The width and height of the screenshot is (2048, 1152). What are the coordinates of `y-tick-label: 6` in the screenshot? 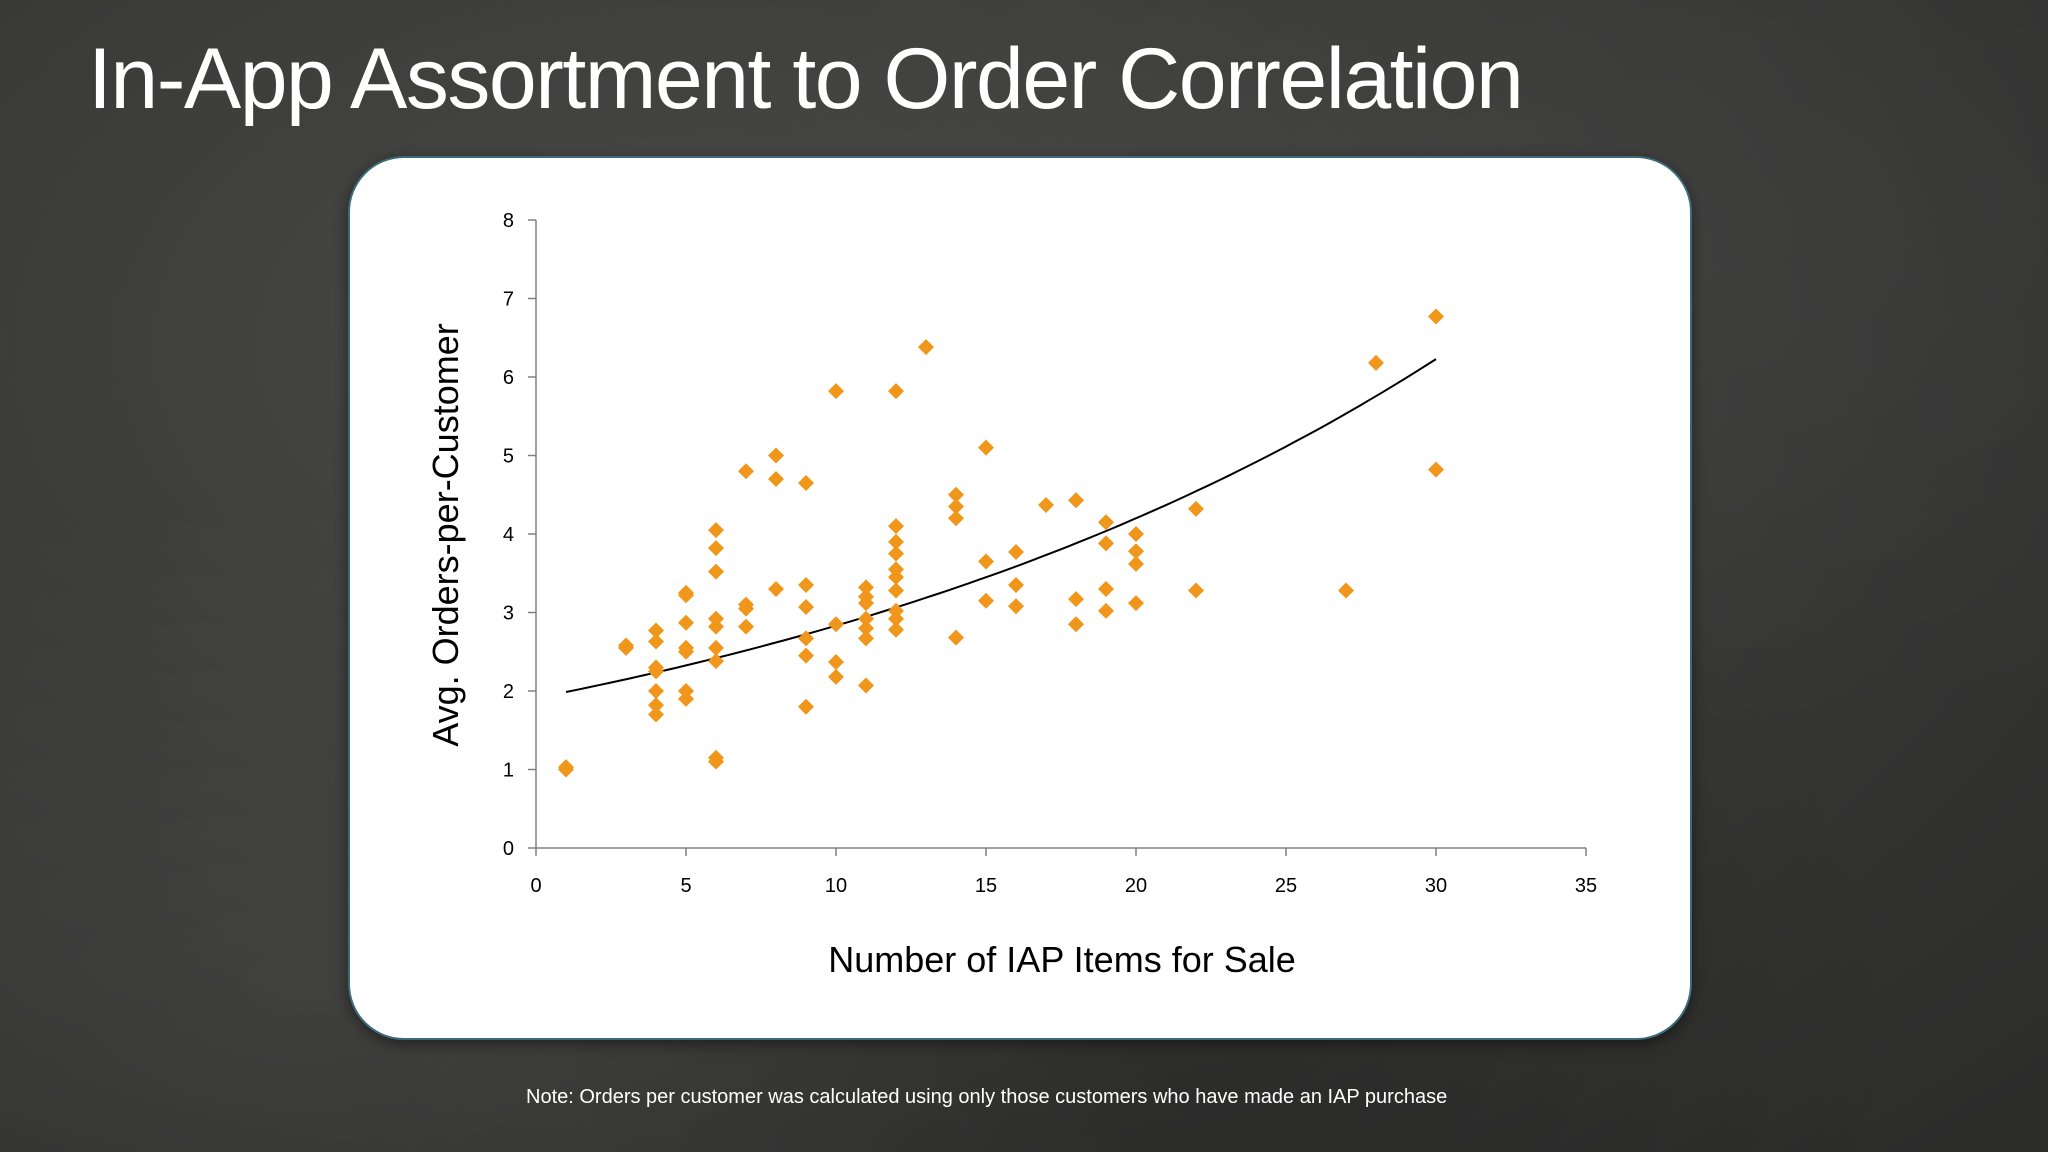 It's located at (508, 378).